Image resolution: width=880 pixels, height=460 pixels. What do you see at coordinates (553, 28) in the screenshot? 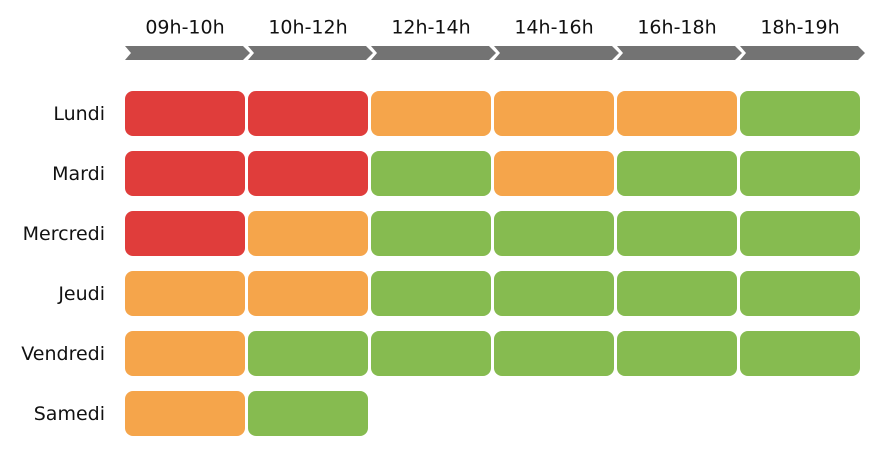
I see `column-label: 14h-16h` at bounding box center [553, 28].